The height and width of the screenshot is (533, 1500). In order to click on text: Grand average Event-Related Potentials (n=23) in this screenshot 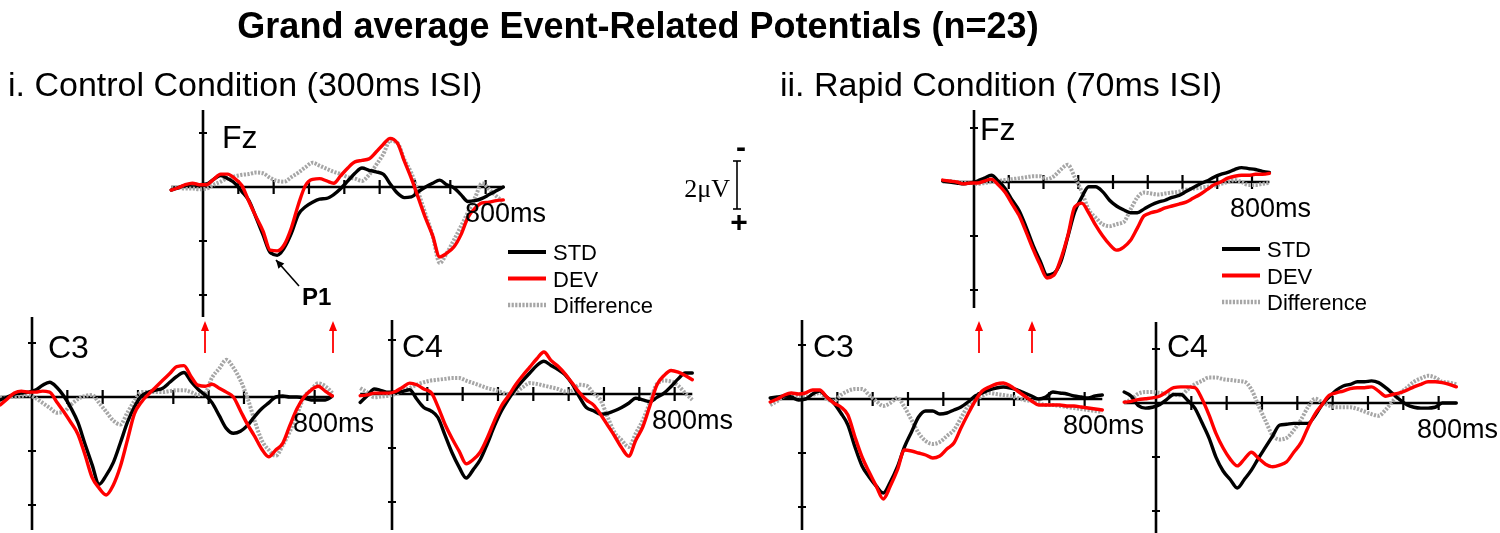, I will do `click(638, 25)`.